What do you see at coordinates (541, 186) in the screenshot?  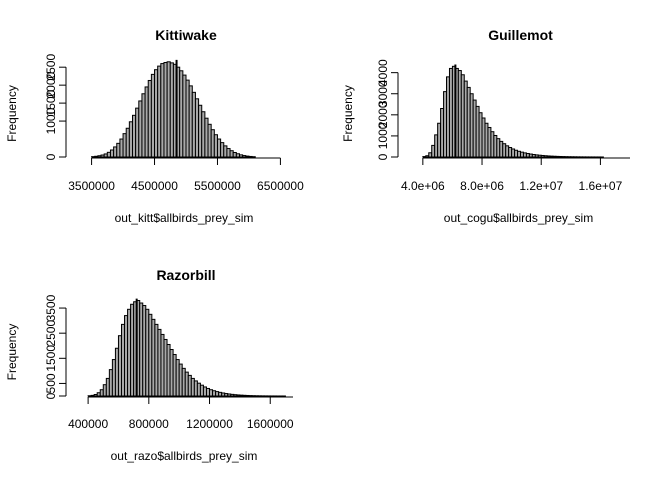 I see `x-tick-label: 1.2e+07` at bounding box center [541, 186].